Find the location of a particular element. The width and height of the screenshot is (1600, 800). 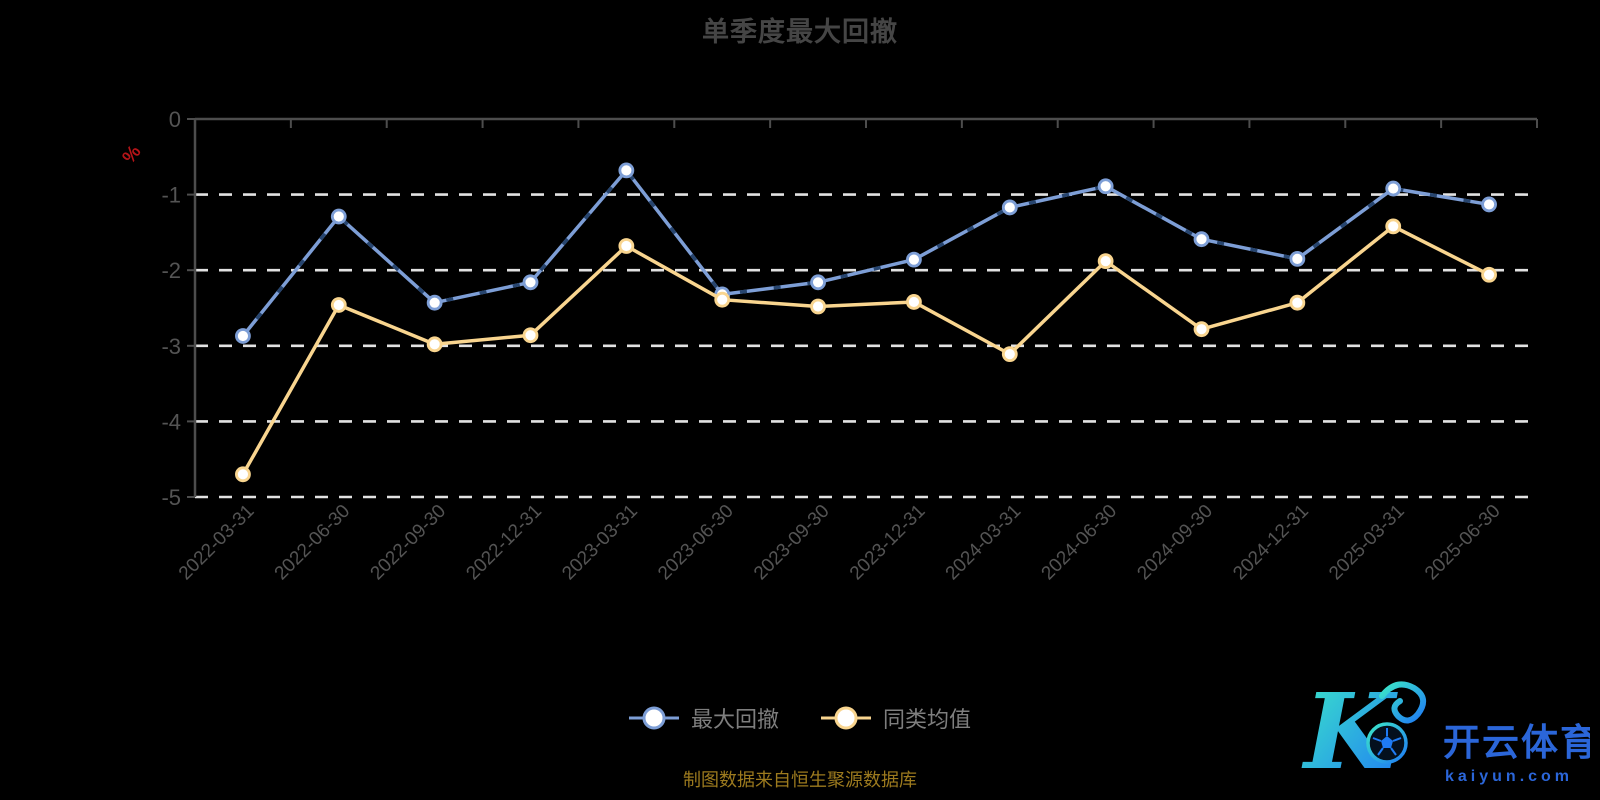

soccer-ball-icon is located at coordinates (1387, 743).